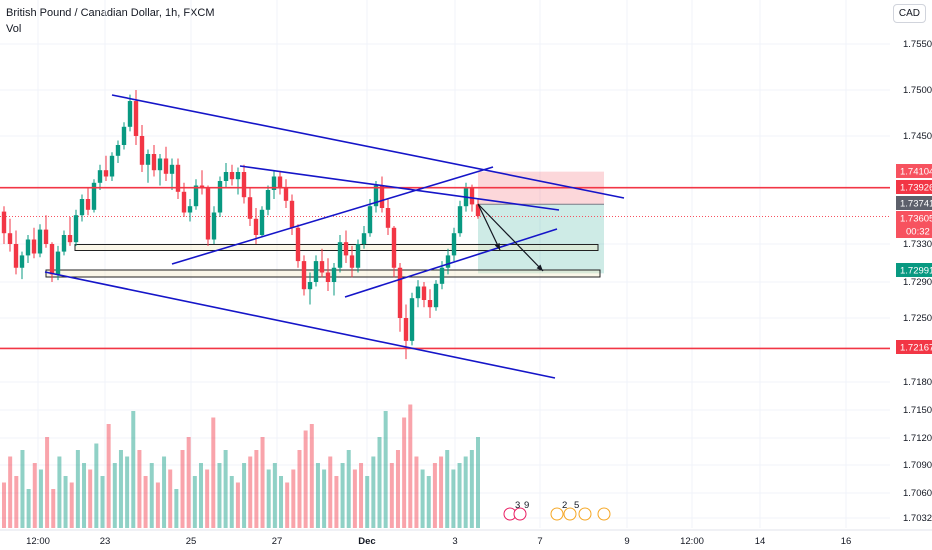  I want to click on price-tick-label: 1.71500, so click(917, 410).